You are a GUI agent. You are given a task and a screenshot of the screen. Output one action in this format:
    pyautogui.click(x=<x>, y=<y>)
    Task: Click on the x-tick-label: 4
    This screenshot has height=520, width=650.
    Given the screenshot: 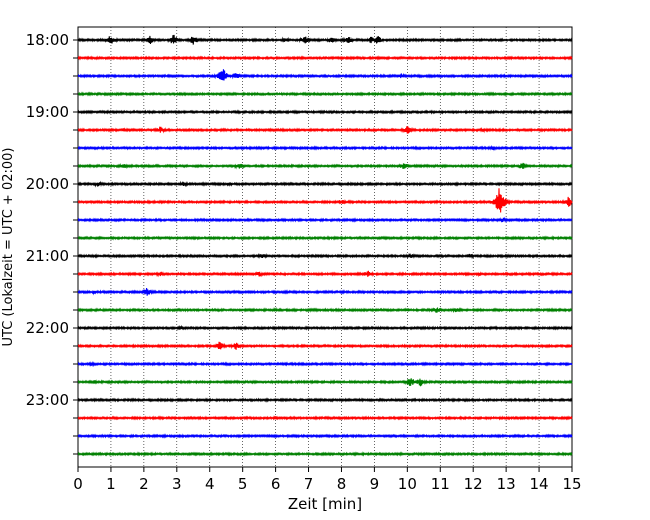 What is the action you would take?
    pyautogui.click(x=210, y=484)
    